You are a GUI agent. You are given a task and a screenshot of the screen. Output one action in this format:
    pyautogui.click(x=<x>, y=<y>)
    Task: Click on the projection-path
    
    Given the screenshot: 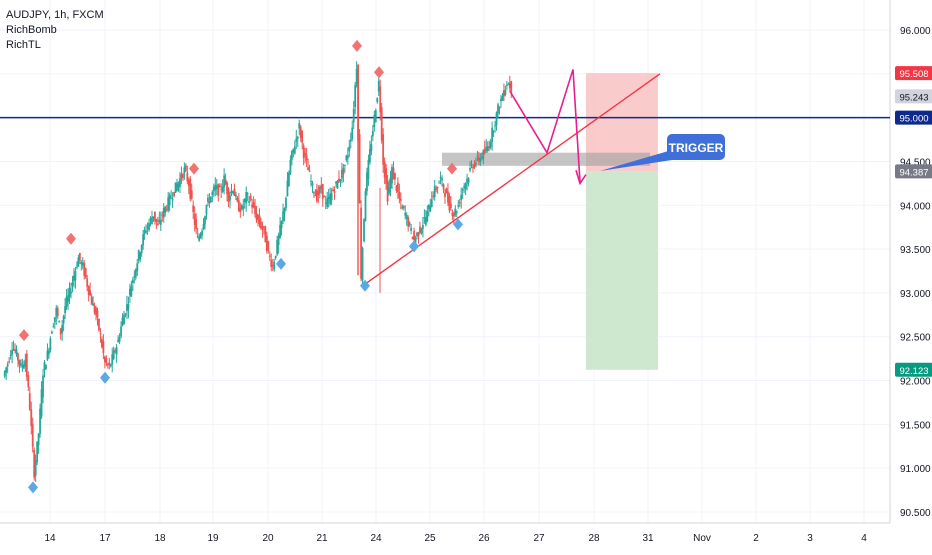 What is the action you would take?
    pyautogui.click(x=545, y=125)
    